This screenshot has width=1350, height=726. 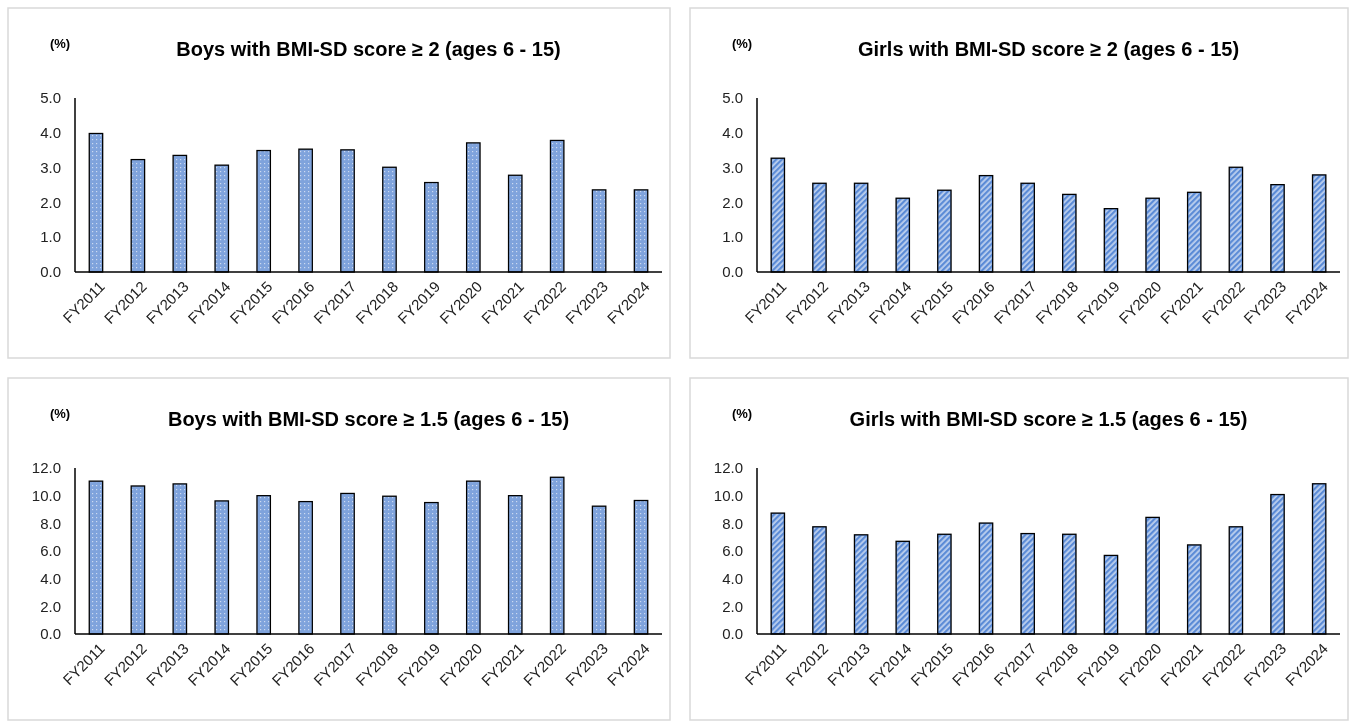 What do you see at coordinates (1048, 419) in the screenshot?
I see `chart-title: Girls with BMI-SD score ≥ 1.5 (ages 6 - 15)` at bounding box center [1048, 419].